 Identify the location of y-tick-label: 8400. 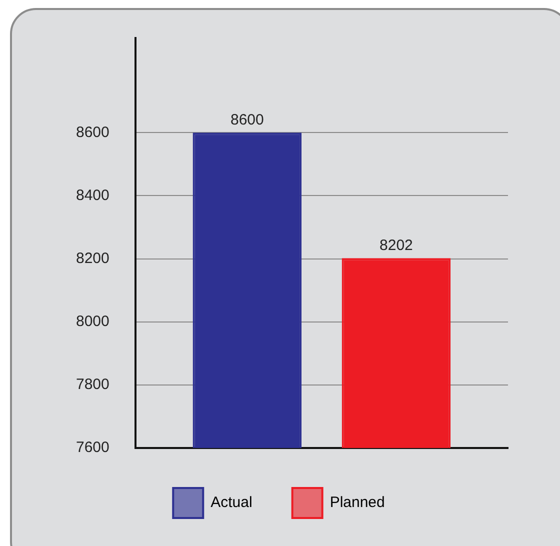
(93, 195).